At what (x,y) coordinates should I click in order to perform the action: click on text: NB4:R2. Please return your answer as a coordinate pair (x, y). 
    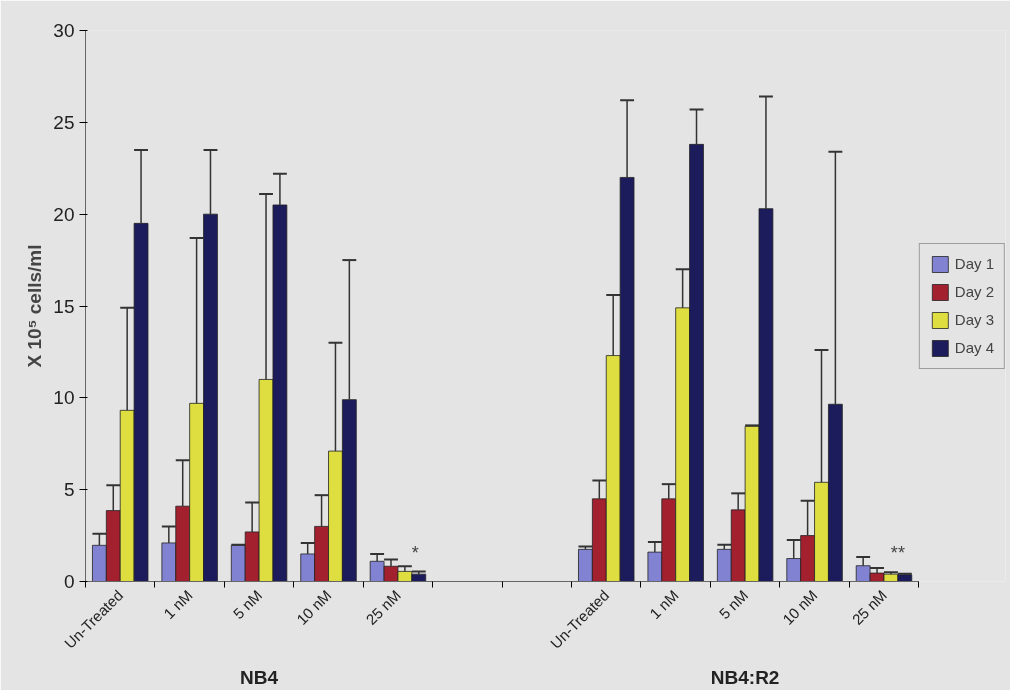
    Looking at the image, I should click on (745, 677).